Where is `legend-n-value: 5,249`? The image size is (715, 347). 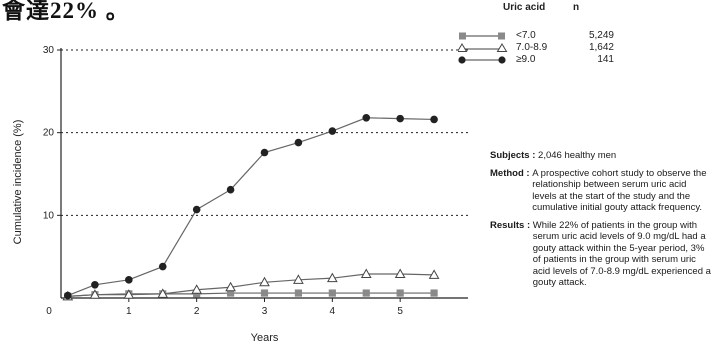 legend-n-value: 5,249 is located at coordinates (601, 35).